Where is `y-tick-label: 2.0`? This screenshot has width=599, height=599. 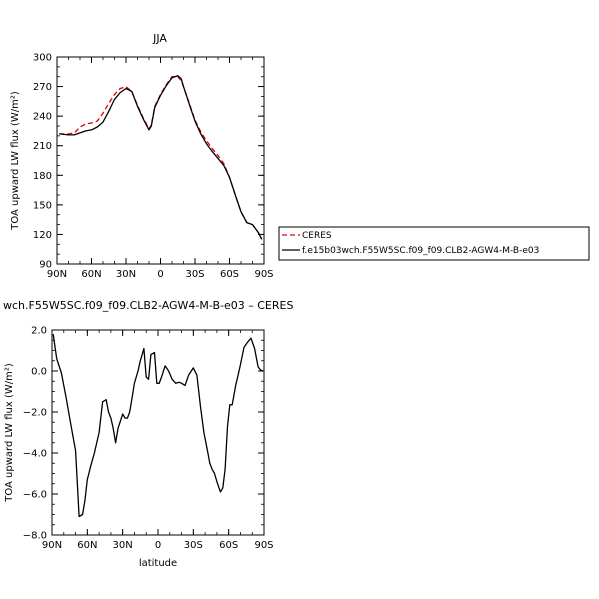 y-tick-label: 2.0 is located at coordinates (39, 331).